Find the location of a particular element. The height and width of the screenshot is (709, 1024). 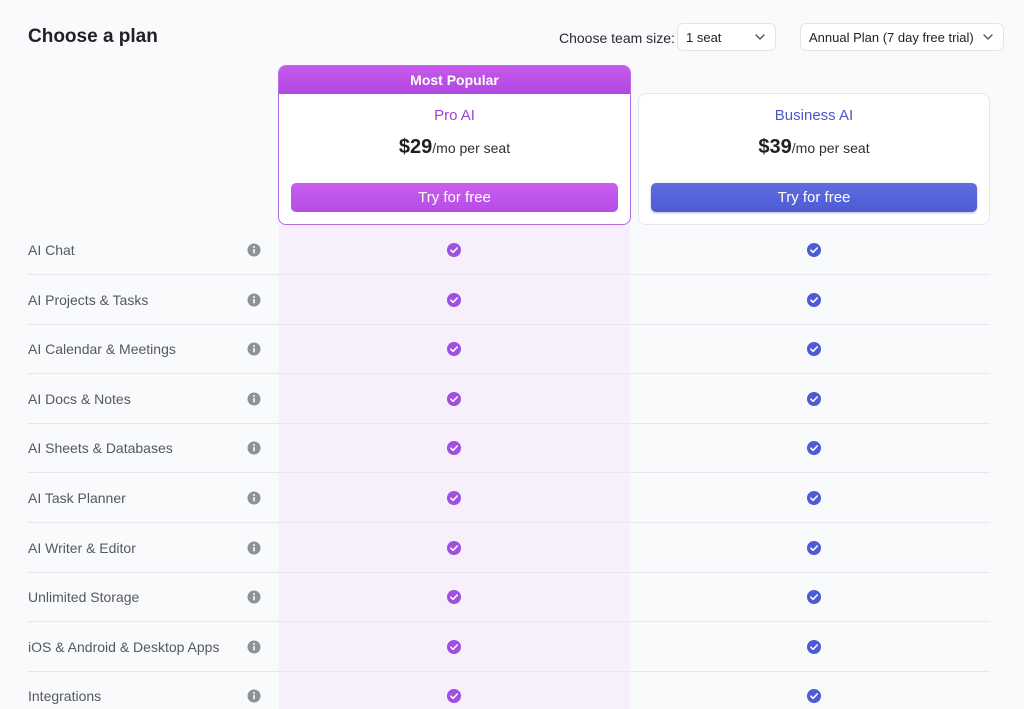

pro-price-unit: /mo per seat is located at coordinates (471, 148).